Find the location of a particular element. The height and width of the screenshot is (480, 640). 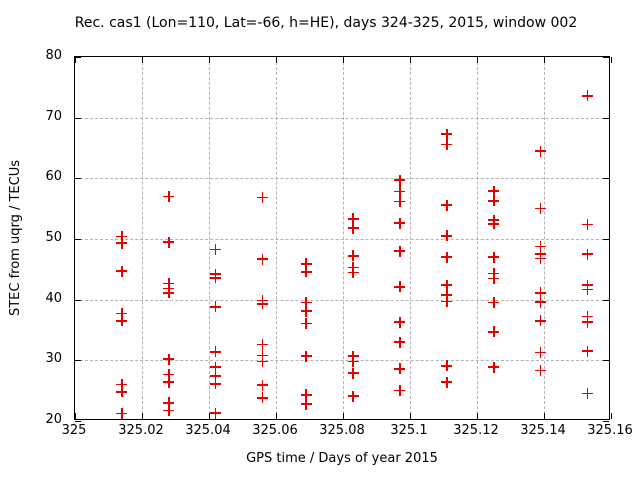

y-tick-label: 30 is located at coordinates (53, 359).